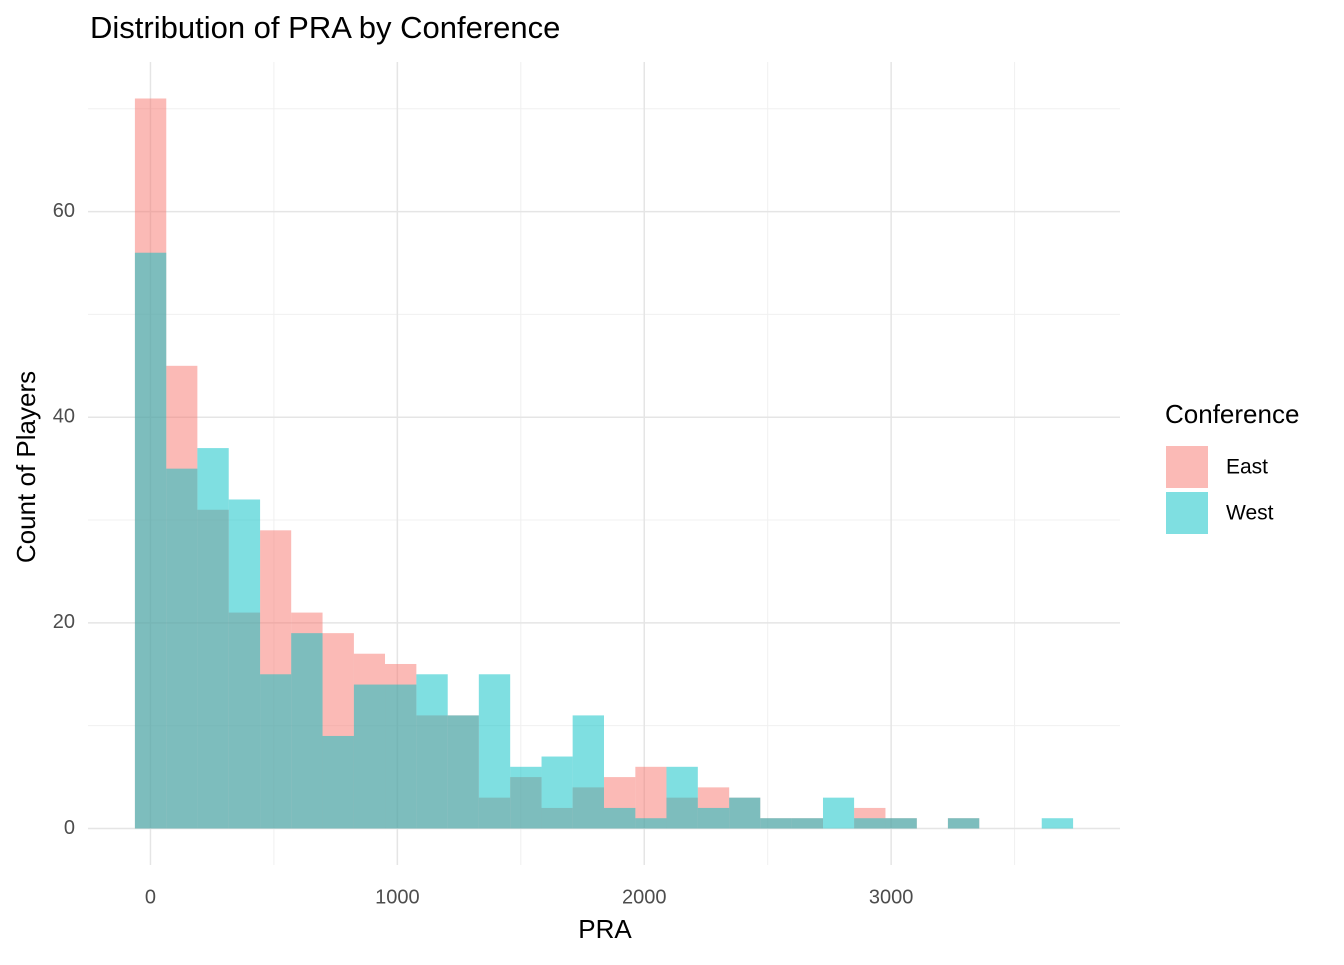 The width and height of the screenshot is (1344, 965). I want to click on x-axis-label: PRA, so click(605, 929).